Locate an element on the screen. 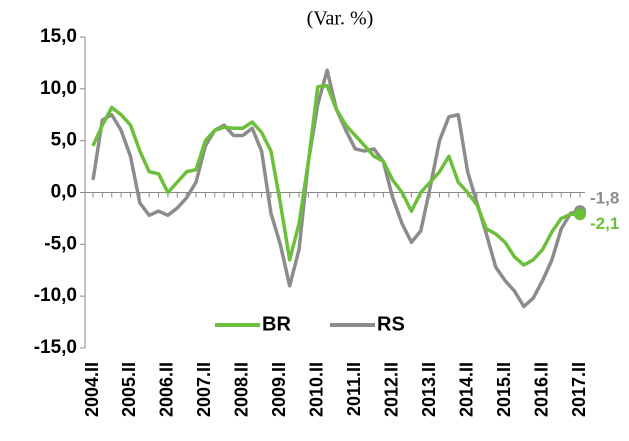  x-tick-label: 2015.II is located at coordinates (504, 389).